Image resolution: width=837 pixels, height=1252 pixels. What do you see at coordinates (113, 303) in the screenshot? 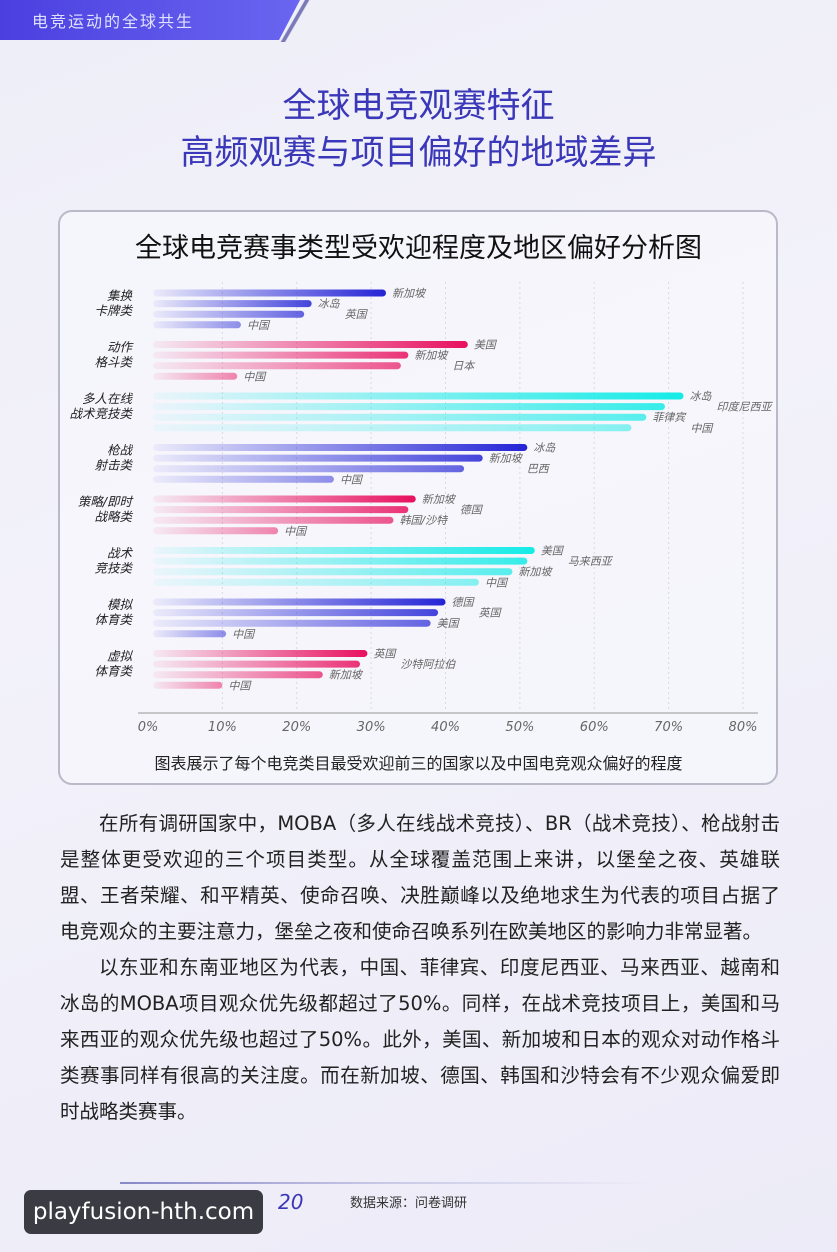
I see `category-label: 集换卡牌类` at bounding box center [113, 303].